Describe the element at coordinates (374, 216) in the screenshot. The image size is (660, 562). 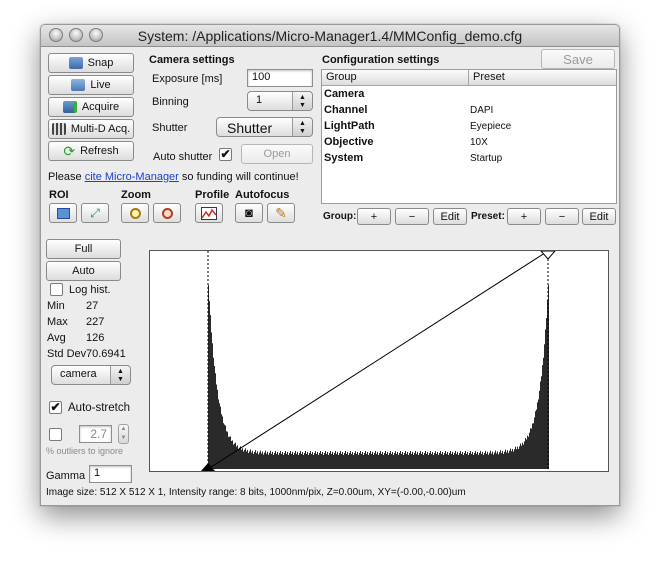
I see `add-group-button: +` at that location.